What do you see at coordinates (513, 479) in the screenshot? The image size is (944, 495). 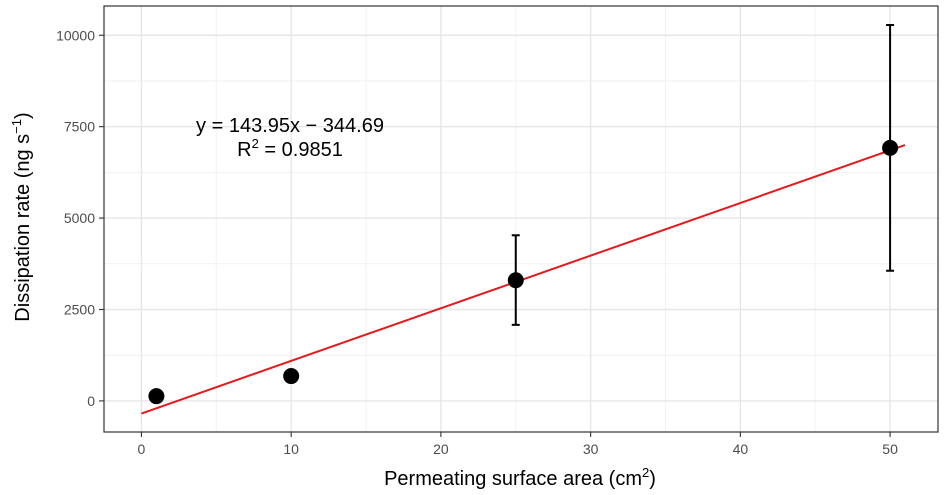 I see `x-axis-title-text: Permeating surface area (cm` at bounding box center [513, 479].